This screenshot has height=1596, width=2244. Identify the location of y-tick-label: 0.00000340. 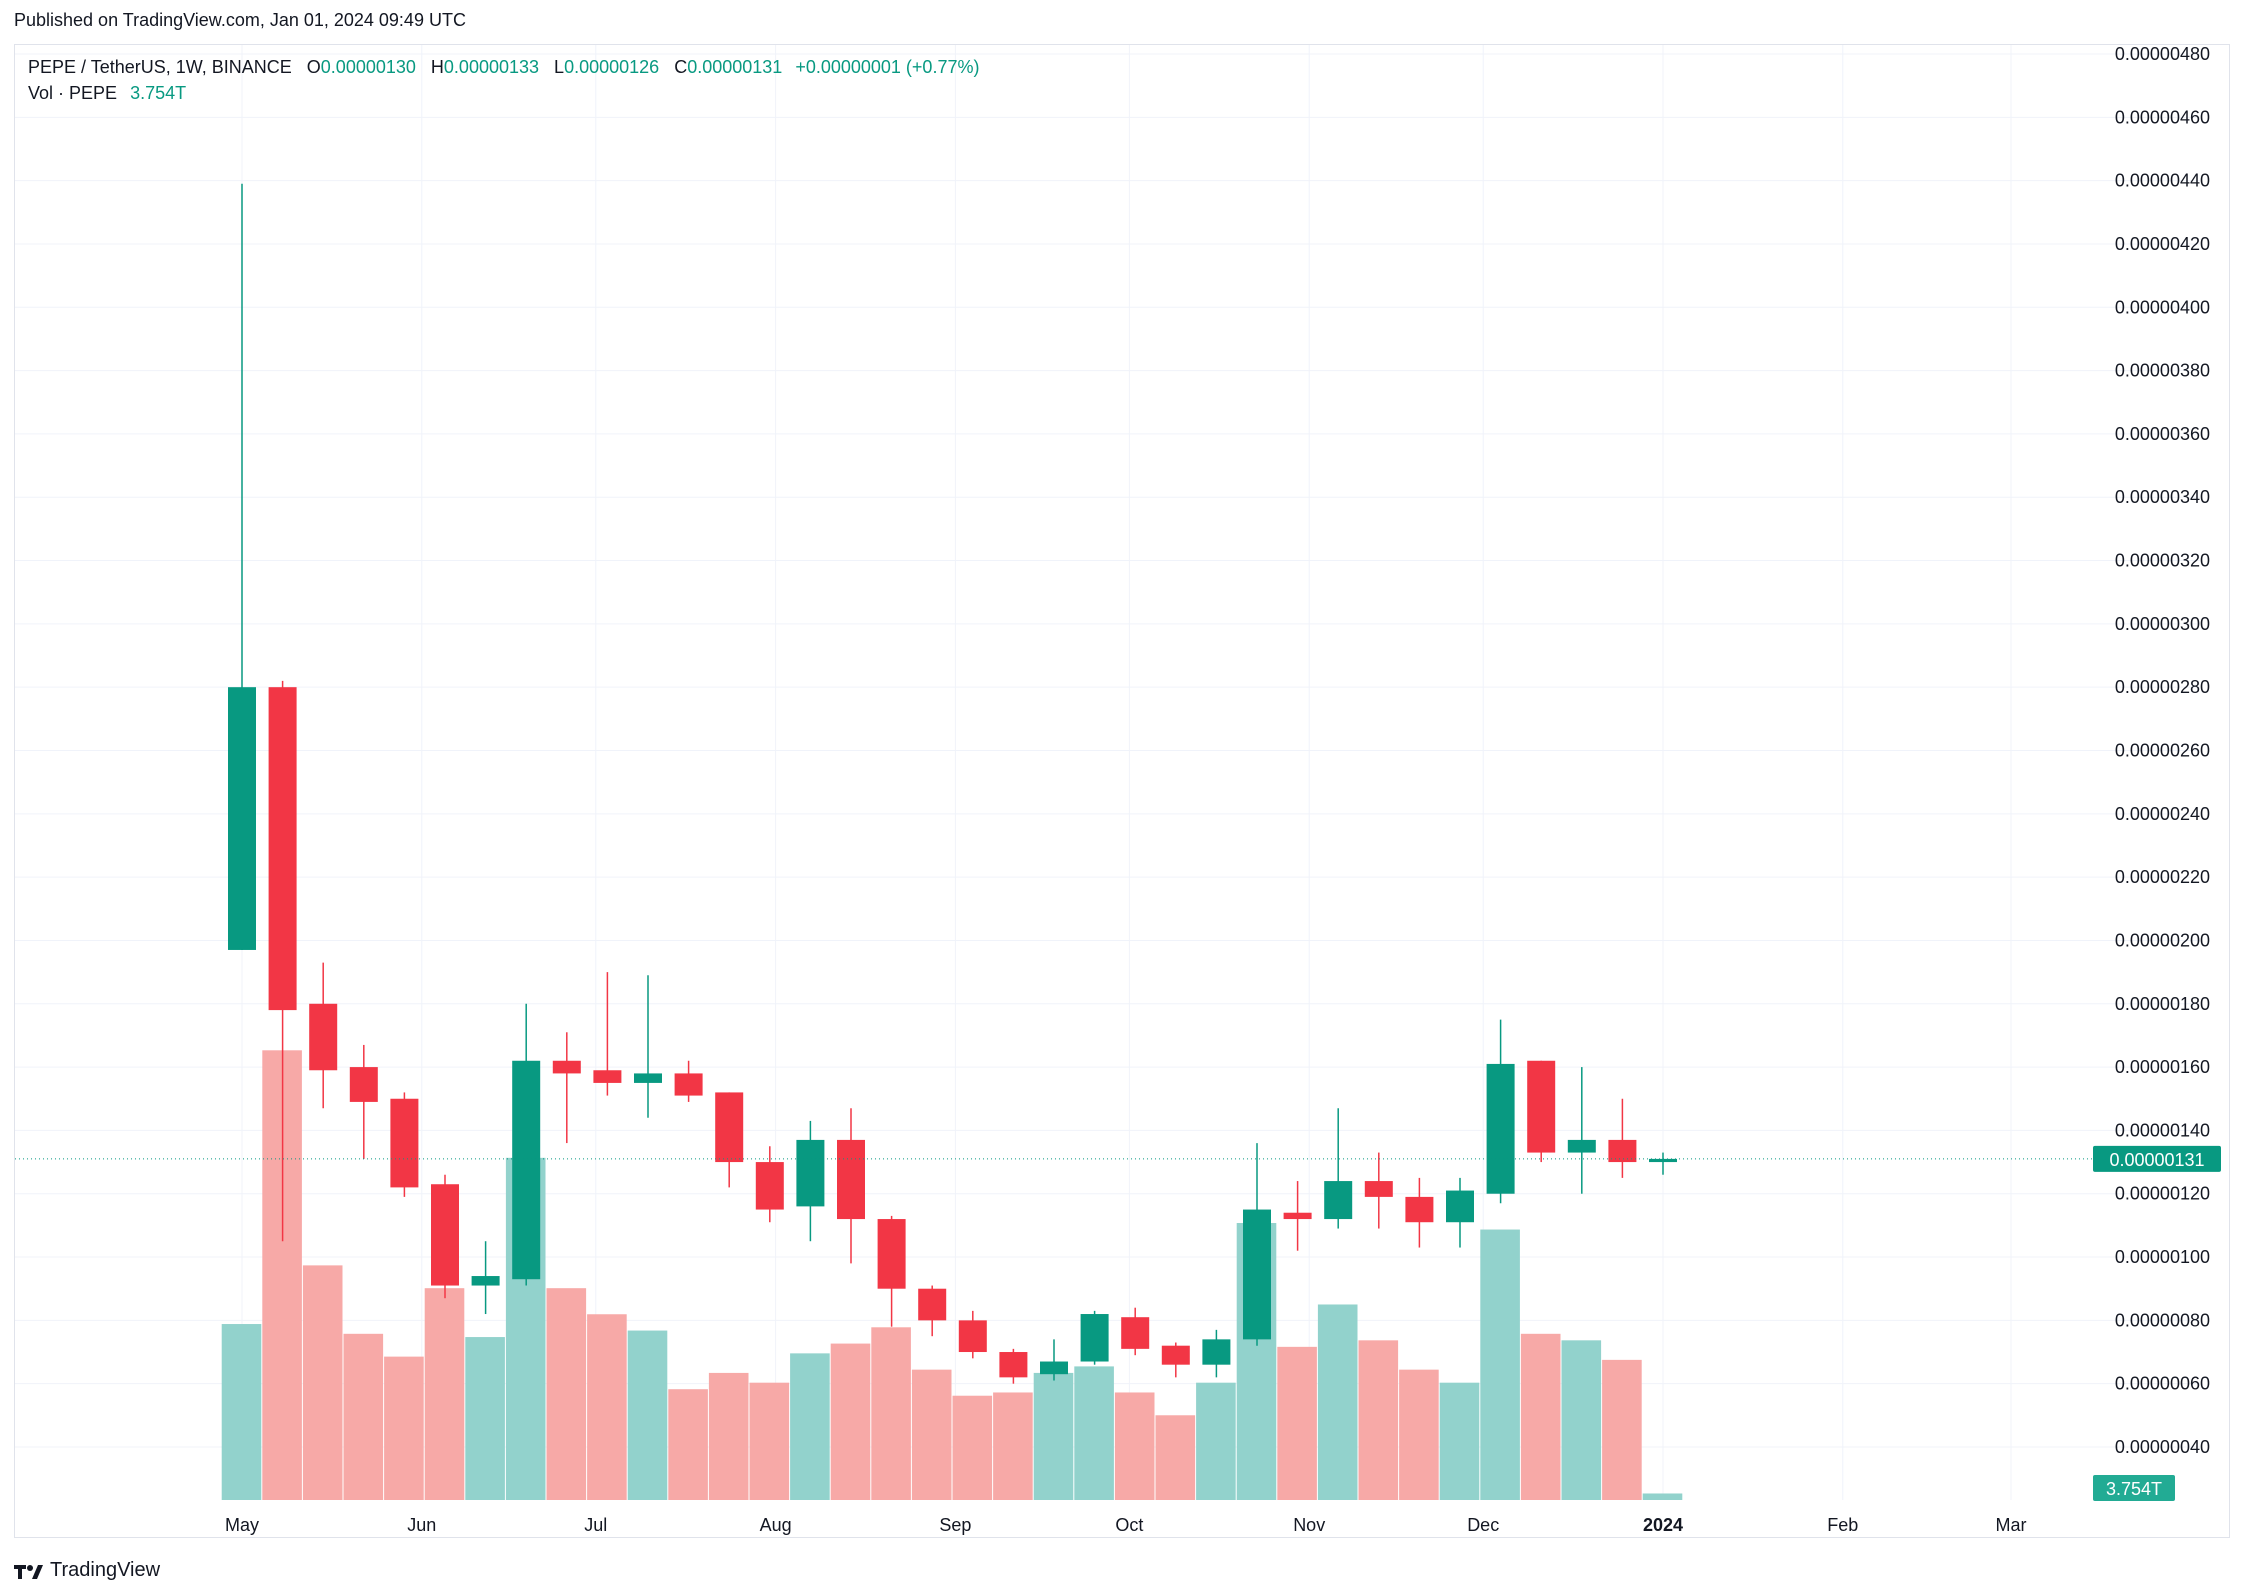
(2162, 497).